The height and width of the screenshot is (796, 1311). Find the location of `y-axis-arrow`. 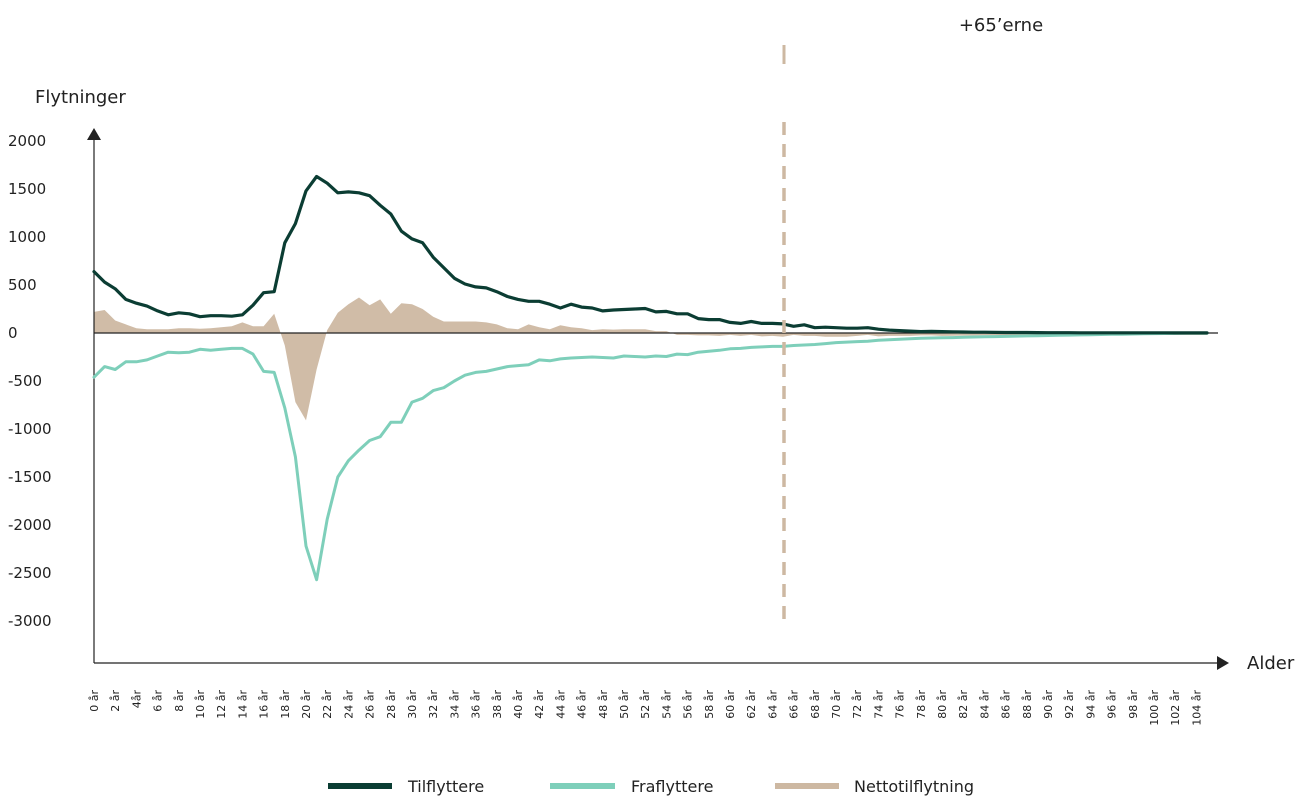

y-axis-arrow is located at coordinates (94, 134).